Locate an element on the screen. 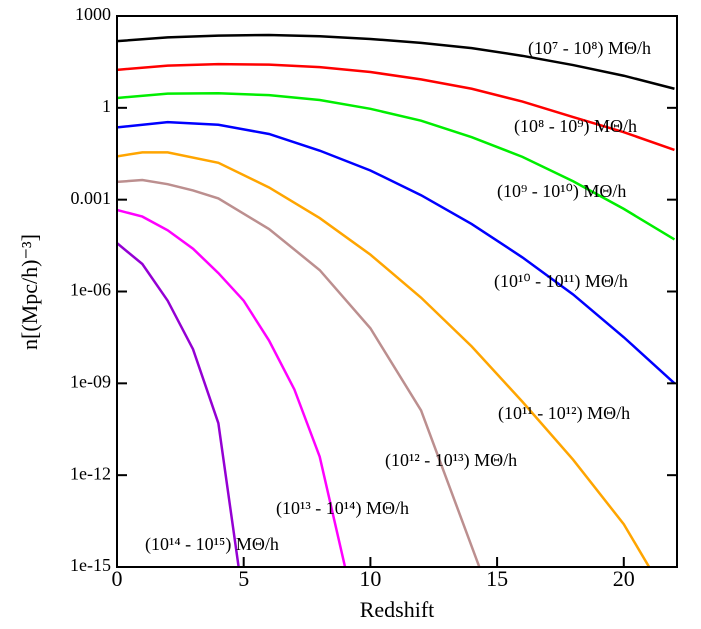 The image size is (701, 629). series-label: (10¹⁴ - 10¹⁵) MΘ/h is located at coordinates (212, 544).